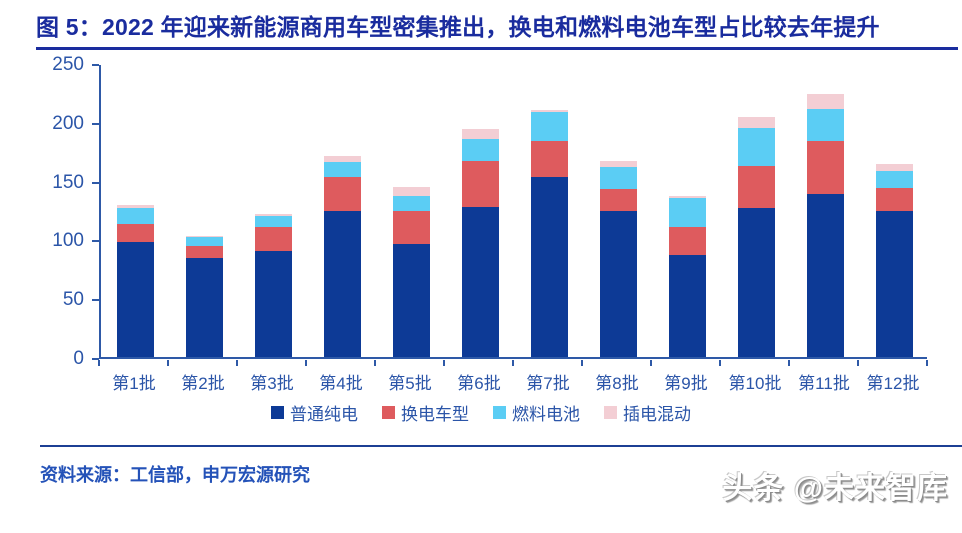 This screenshot has height=533, width=962. Describe the element at coordinates (546, 414) in the screenshot. I see `legend-label: 燃料电池` at that location.